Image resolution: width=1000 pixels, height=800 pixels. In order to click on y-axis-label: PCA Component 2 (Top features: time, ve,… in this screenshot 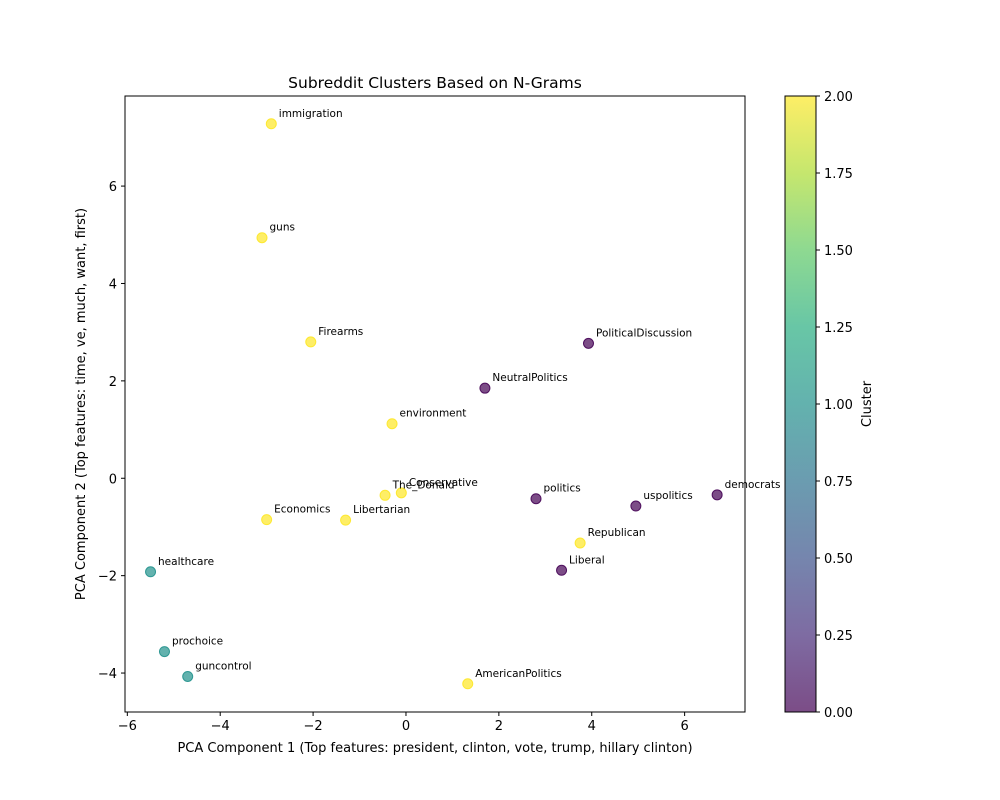, I will do `click(81, 404)`.